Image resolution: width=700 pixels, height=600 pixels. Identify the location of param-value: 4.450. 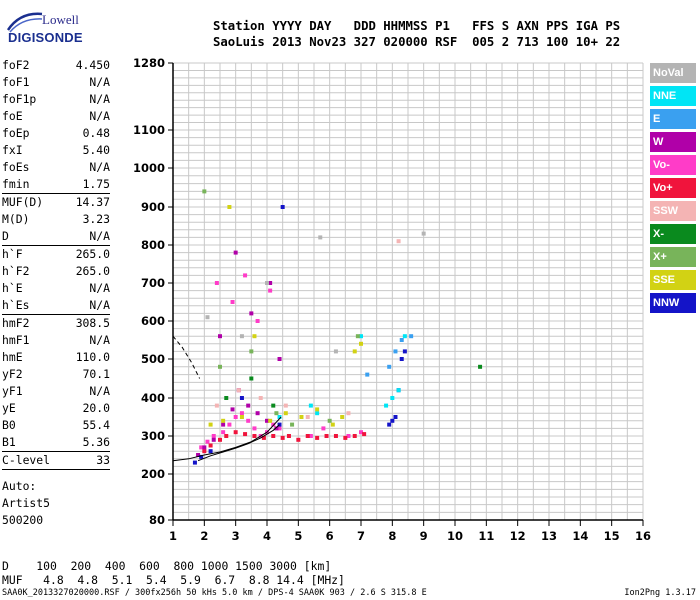
(92, 65).